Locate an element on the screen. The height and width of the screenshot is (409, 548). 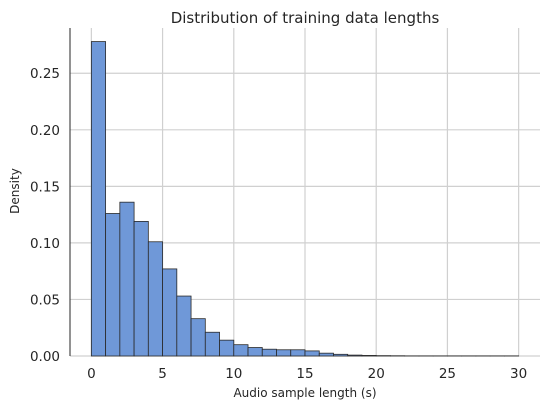
x-tick-label: 5 is located at coordinates (162, 374).